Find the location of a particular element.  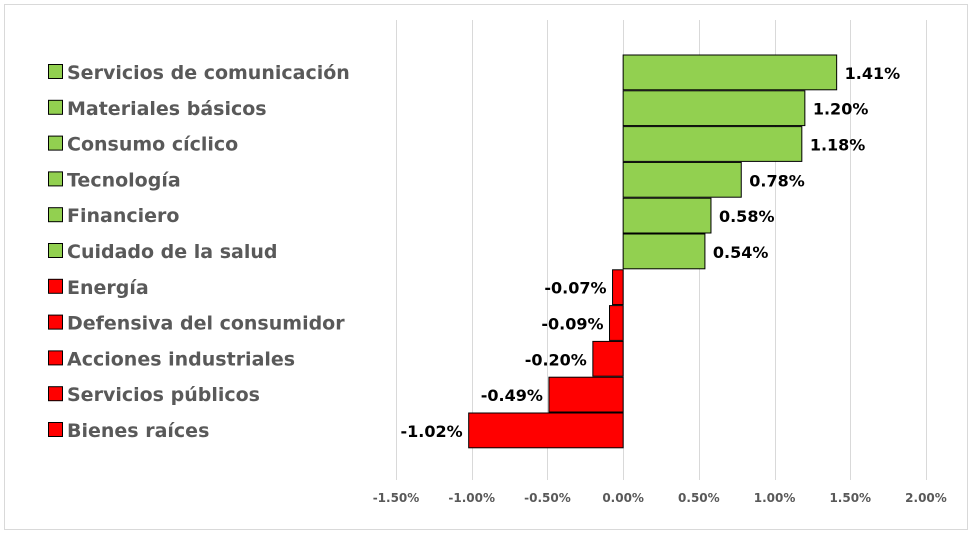

legend-label-6: Energía is located at coordinates (108, 288).